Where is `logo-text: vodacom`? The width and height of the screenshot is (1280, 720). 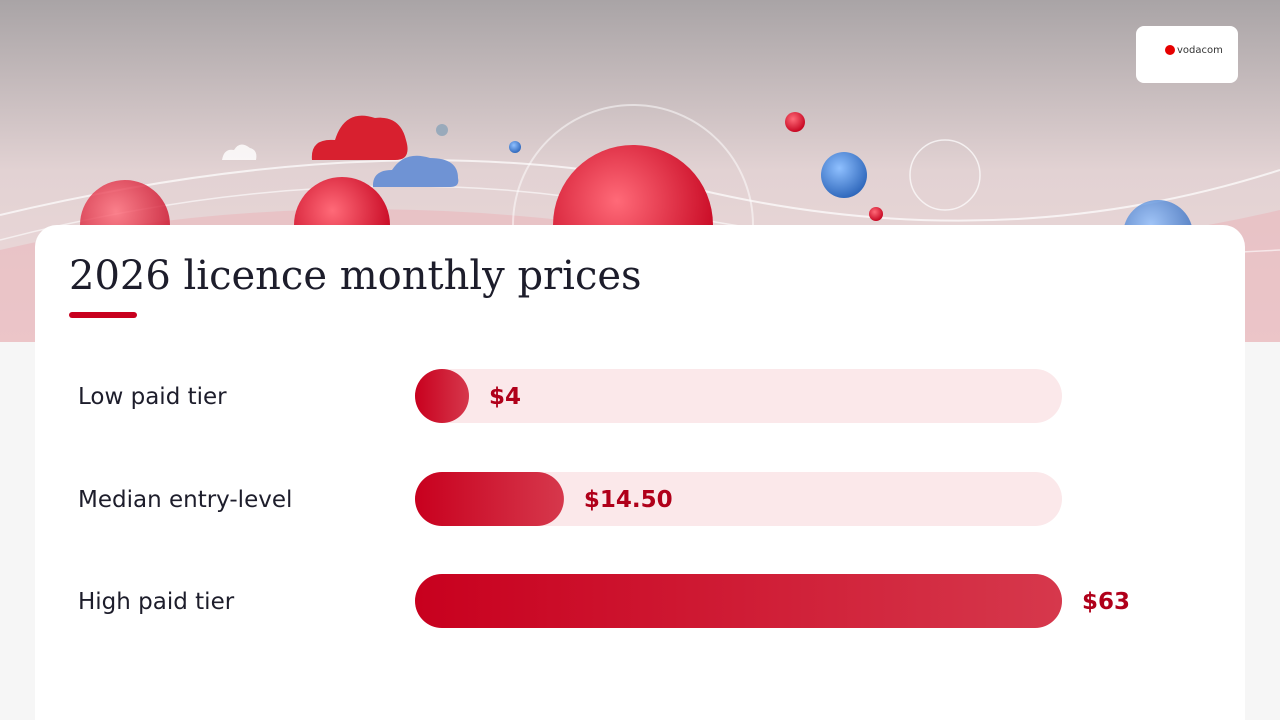 logo-text: vodacom is located at coordinates (1200, 50).